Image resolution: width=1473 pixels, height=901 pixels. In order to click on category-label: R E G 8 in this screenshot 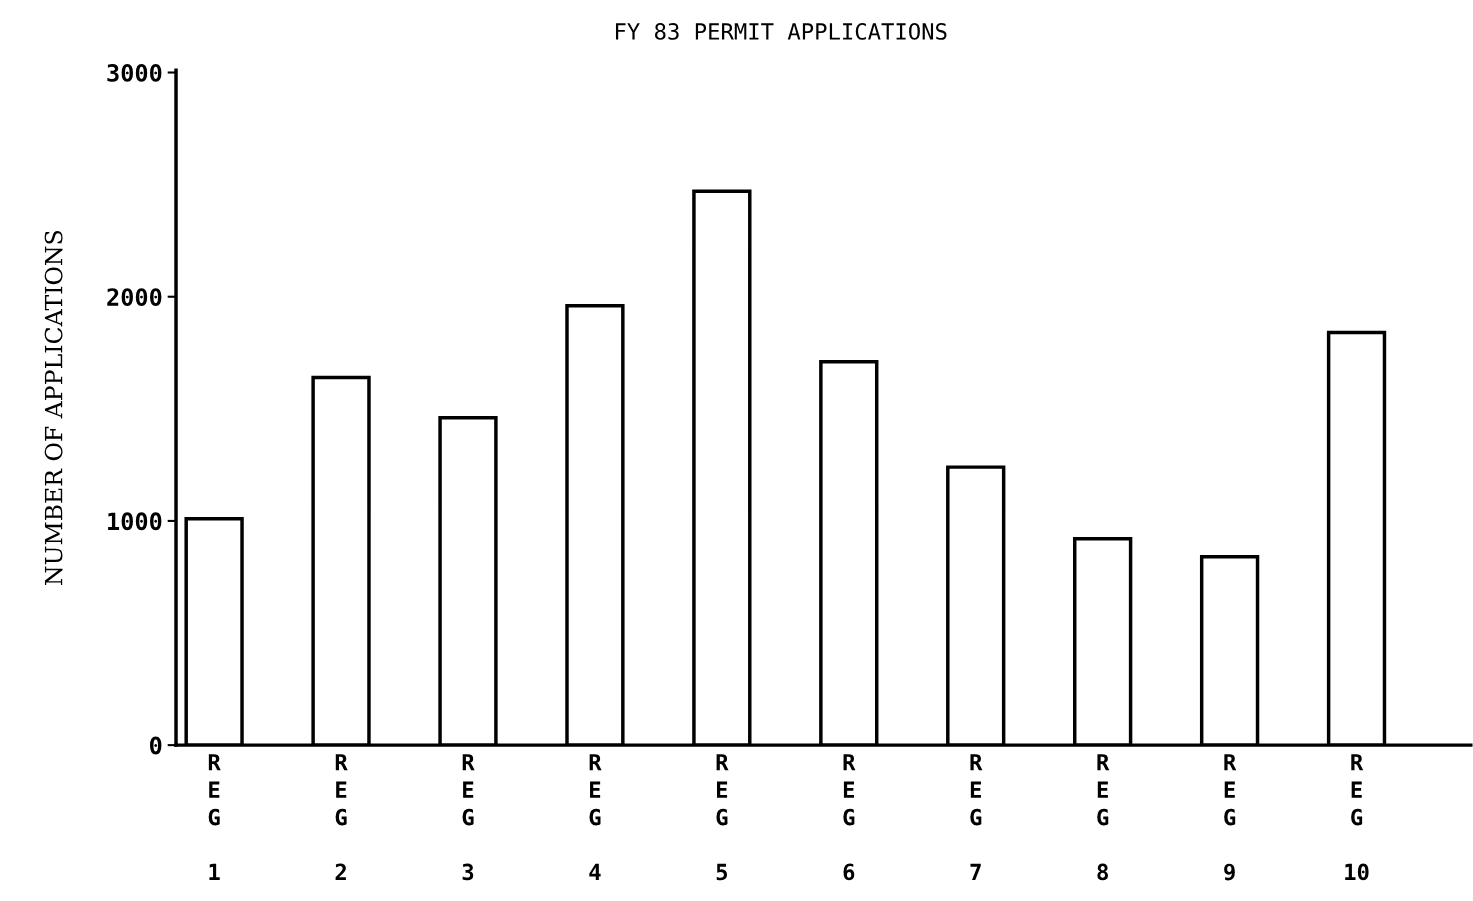, I will do `click(1103, 817)`.